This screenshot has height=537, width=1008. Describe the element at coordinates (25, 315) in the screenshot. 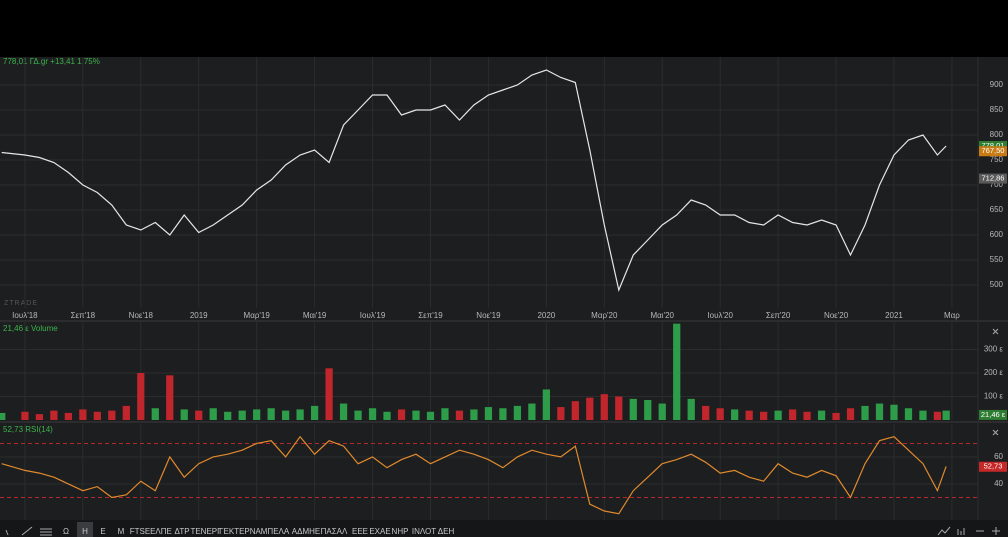

I see `x-tick-label: Ιουλ'18` at that location.